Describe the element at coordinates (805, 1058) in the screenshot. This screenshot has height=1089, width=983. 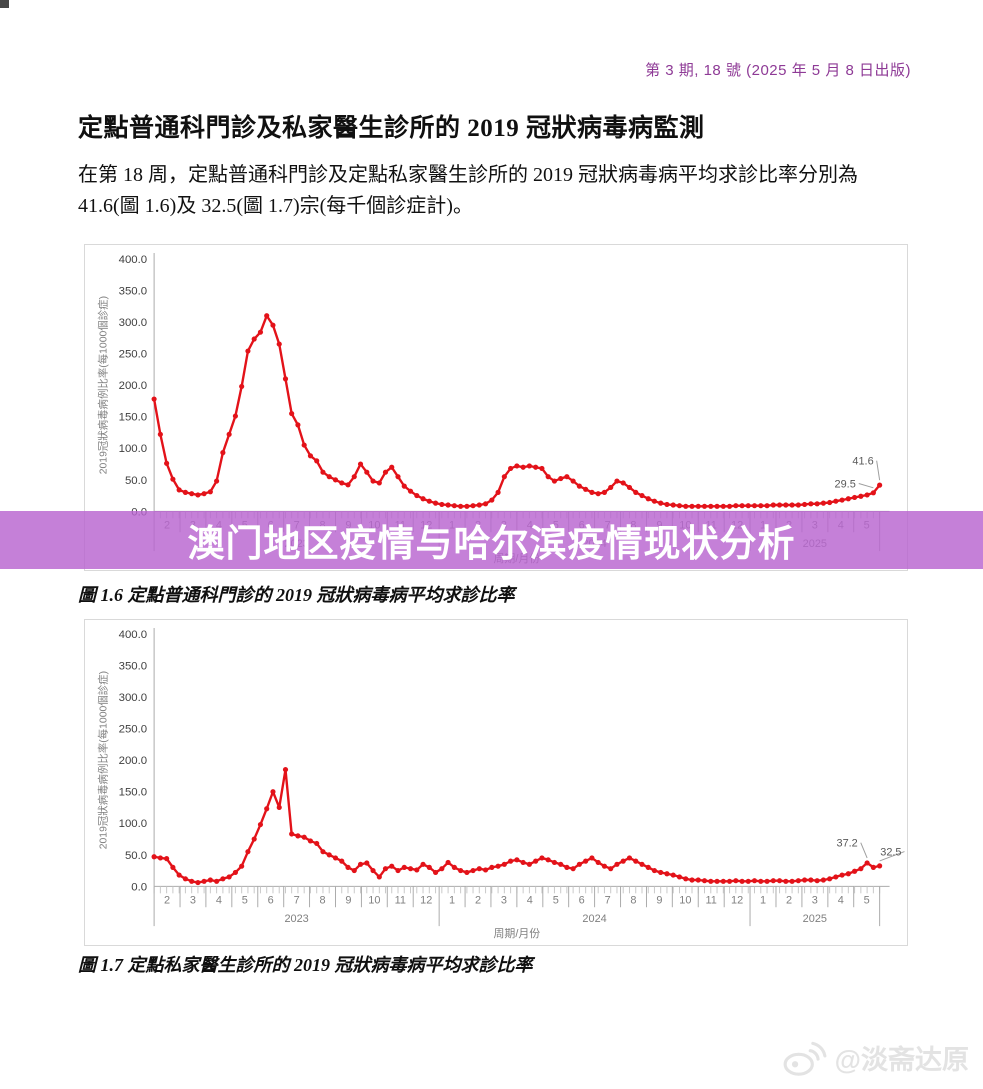
I see `weibo-icon` at that location.